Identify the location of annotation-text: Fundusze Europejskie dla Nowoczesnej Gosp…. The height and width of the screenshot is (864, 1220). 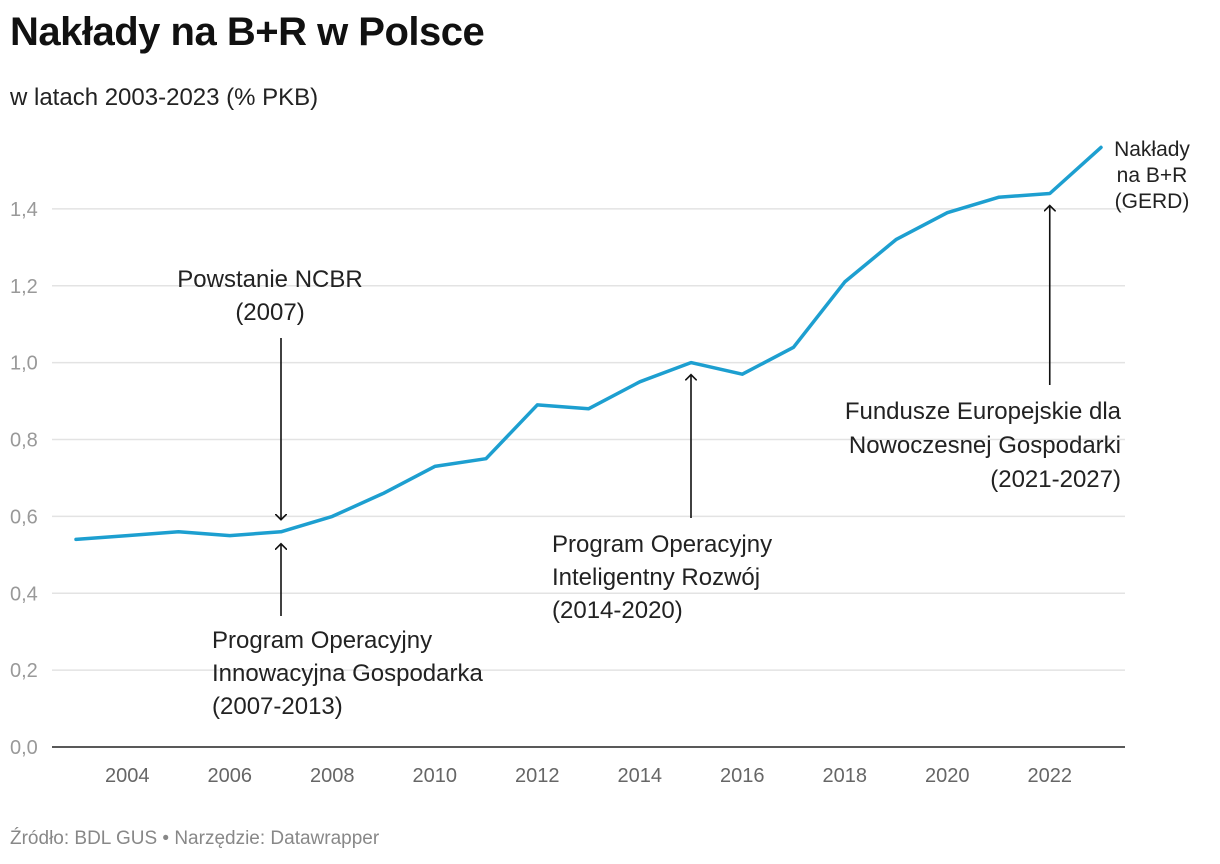
(983, 445).